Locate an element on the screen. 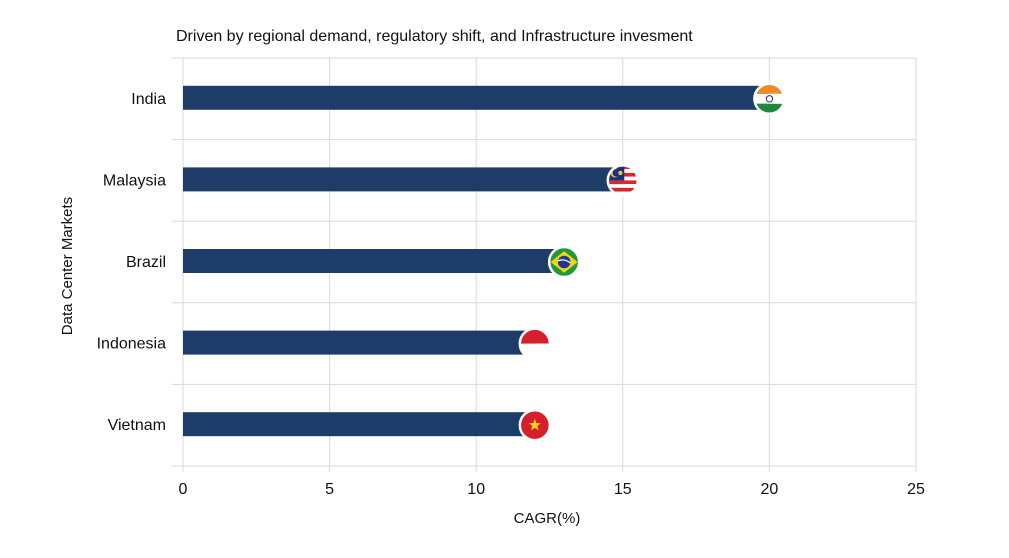 This screenshot has width=1009, height=558. x-tick-label: 5 is located at coordinates (329, 489).